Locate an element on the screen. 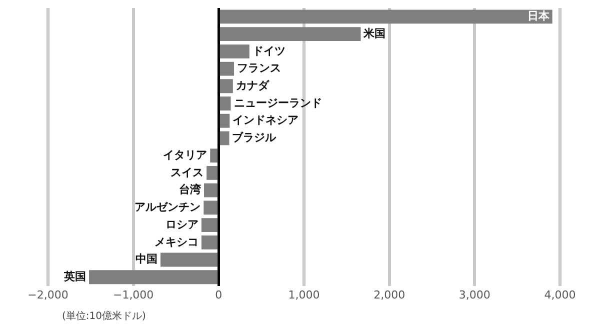 The height and width of the screenshot is (329, 600). y-tick-label: ロシア is located at coordinates (181, 224).